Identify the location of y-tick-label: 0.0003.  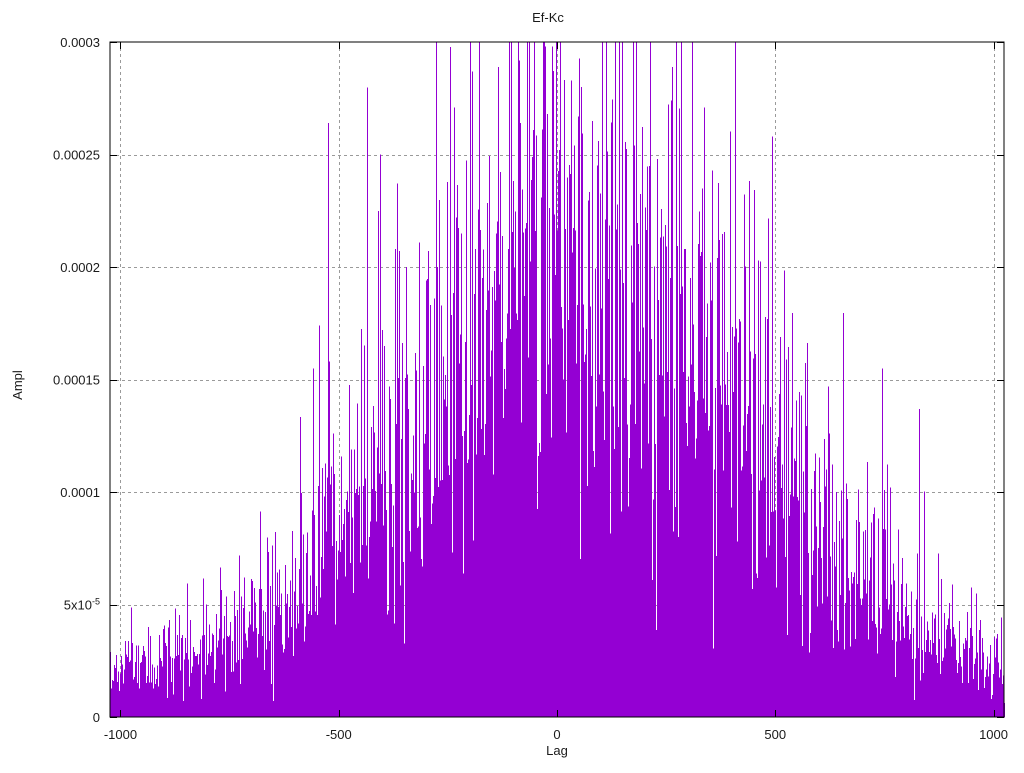
(80, 42).